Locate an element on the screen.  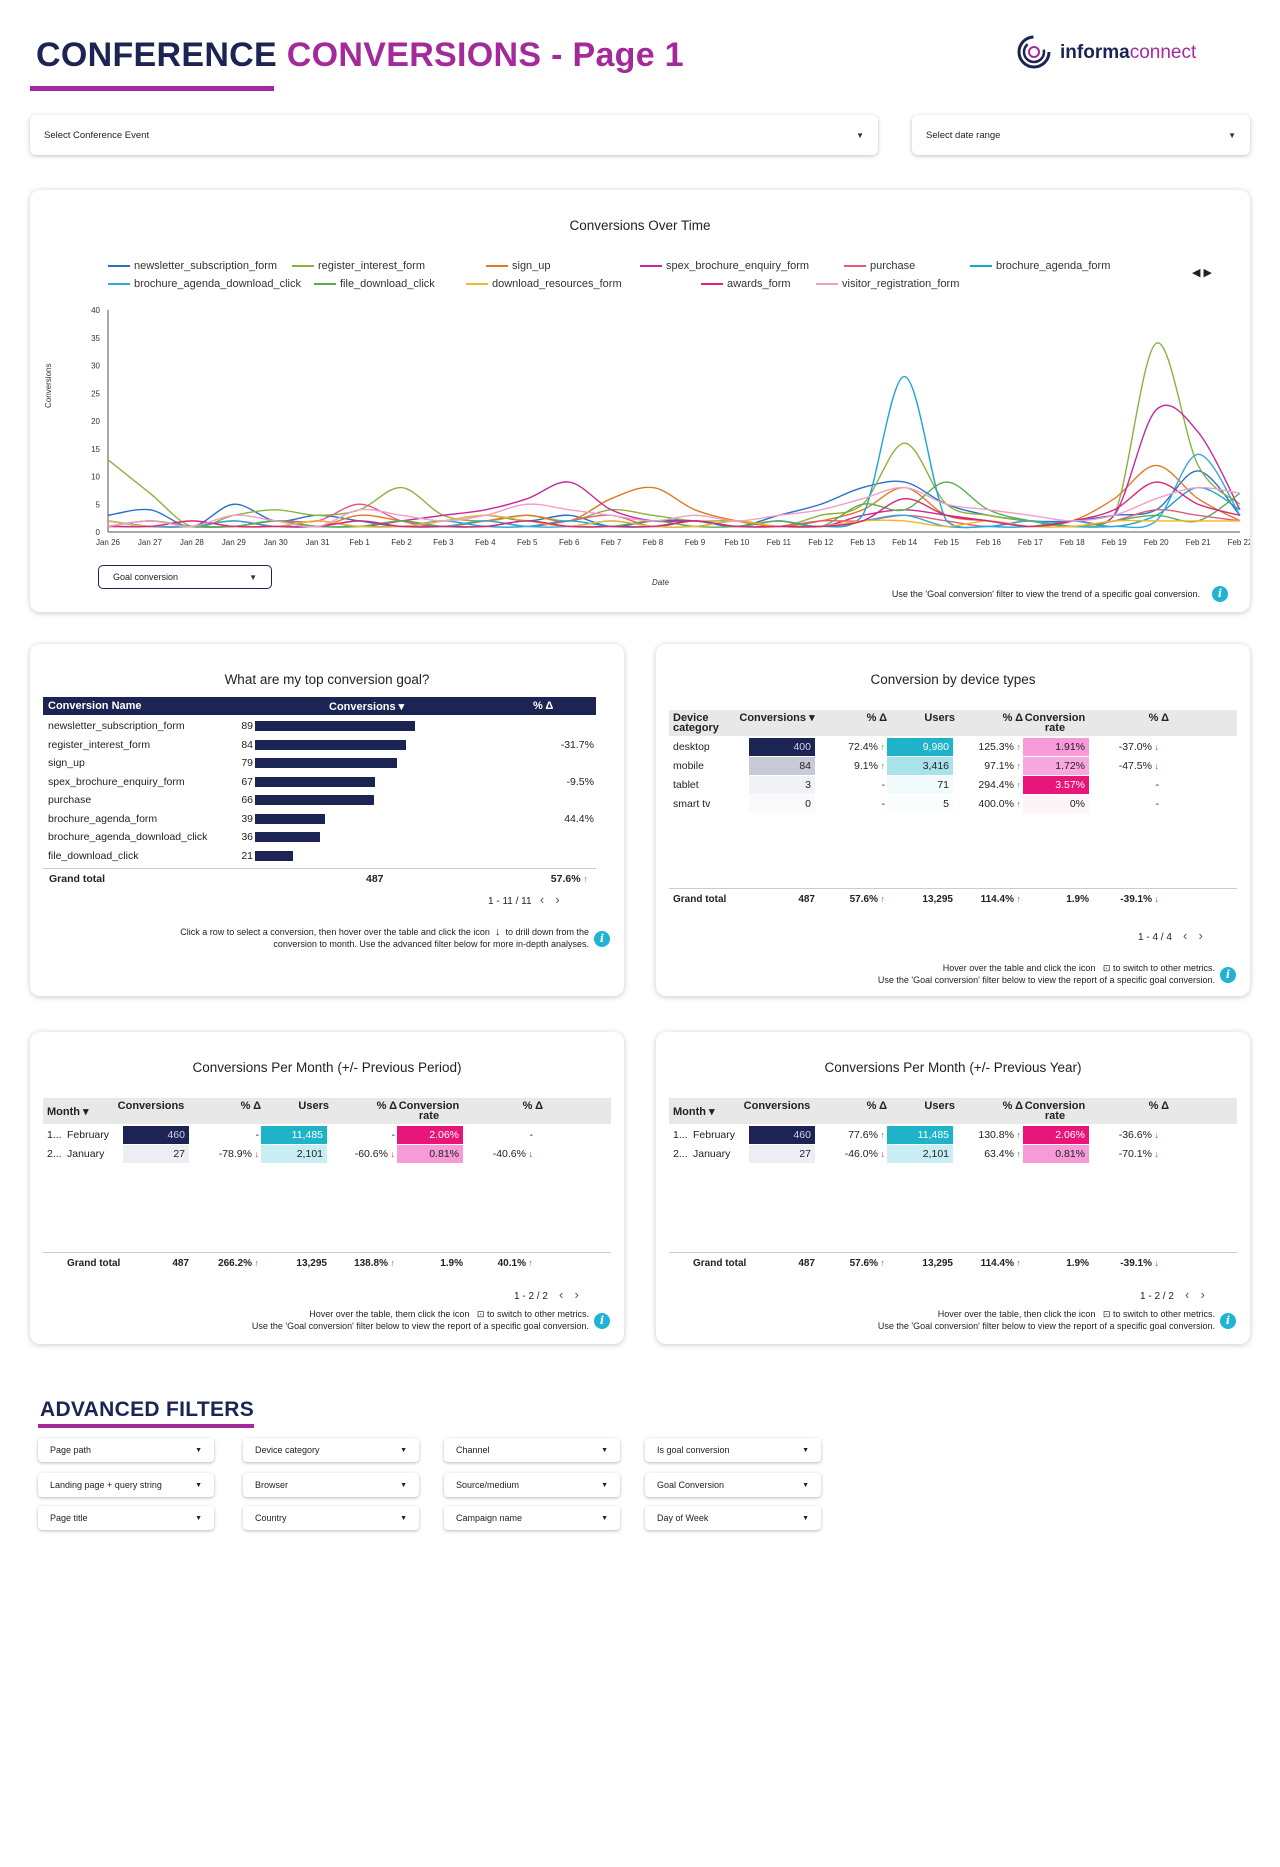
legend-item: awards_form is located at coordinates (746, 284).